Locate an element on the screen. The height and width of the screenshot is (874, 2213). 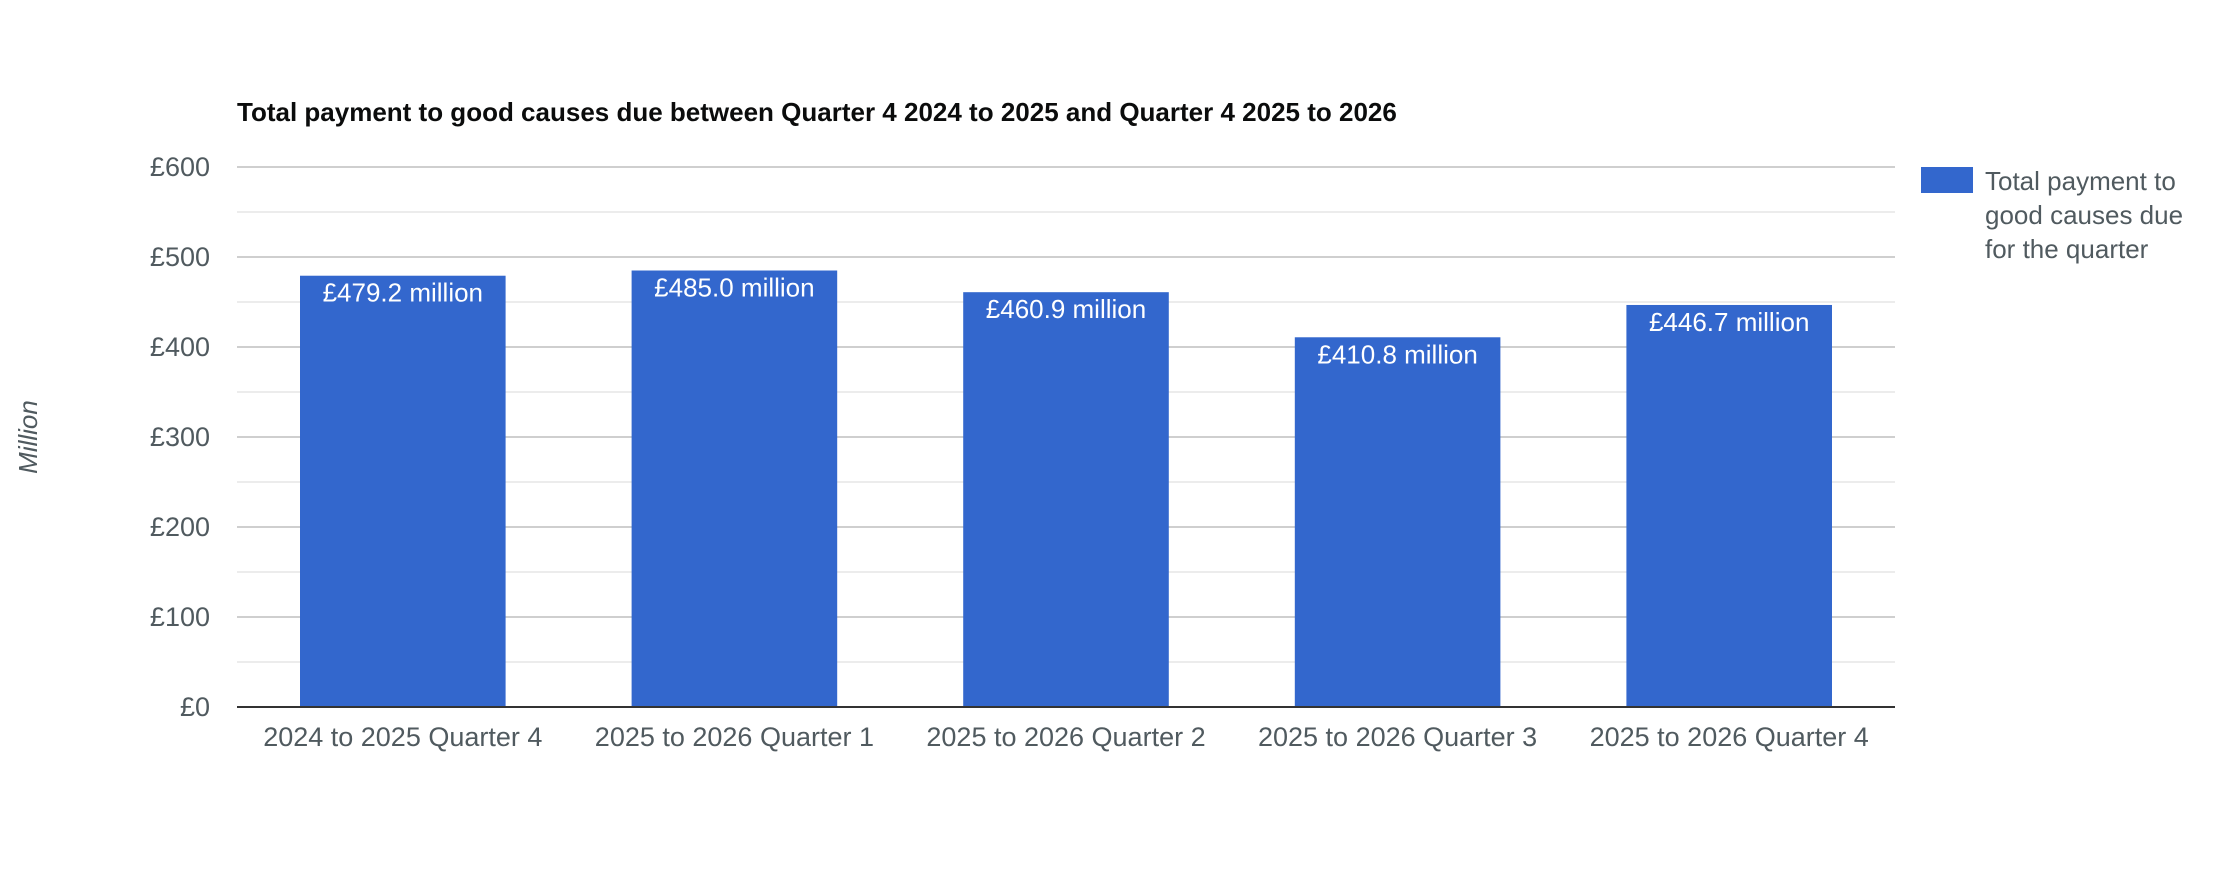
y-axis-title: Million is located at coordinates (28, 437).